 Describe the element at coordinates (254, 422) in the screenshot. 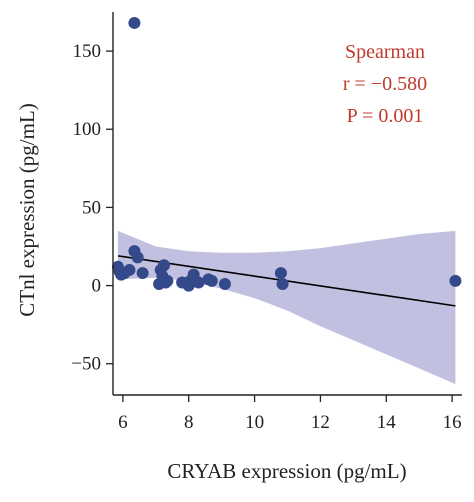

I see `x-tick-label: 10` at that location.